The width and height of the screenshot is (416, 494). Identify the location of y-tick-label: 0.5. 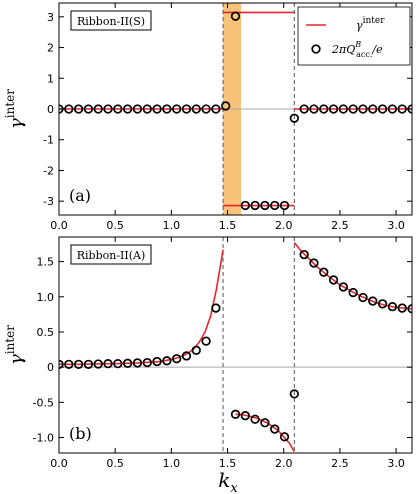
(46, 332).